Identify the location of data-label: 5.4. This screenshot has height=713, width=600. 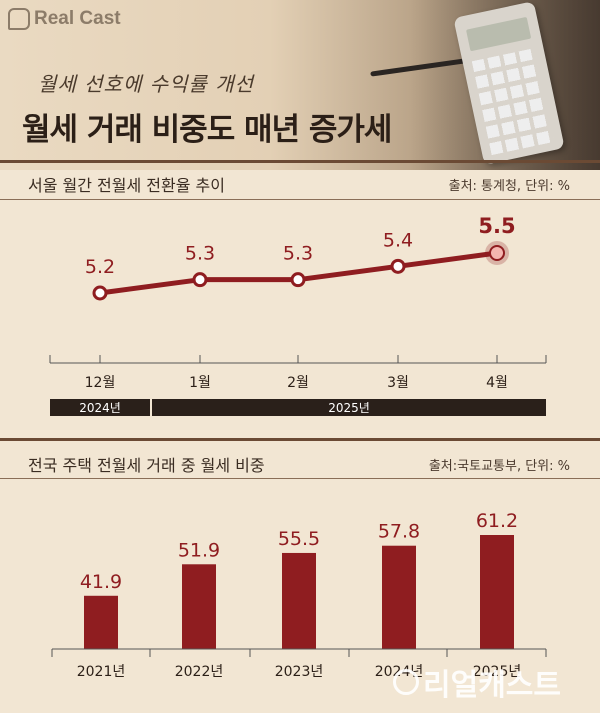
(398, 240).